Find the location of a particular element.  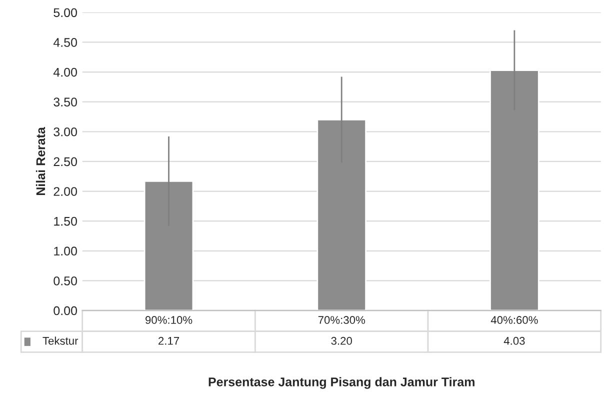

y-tick-label: 1.50 is located at coordinates (65, 221).